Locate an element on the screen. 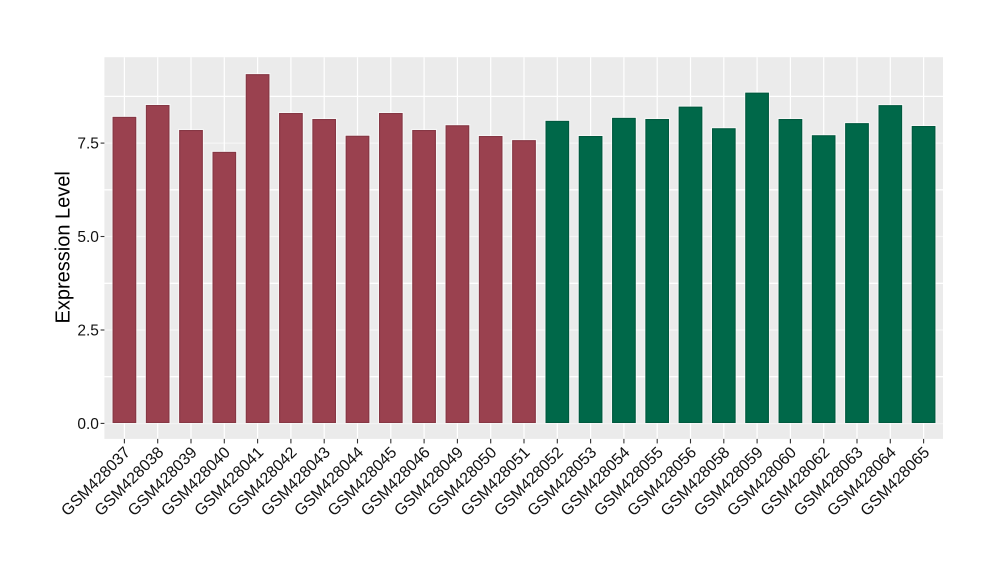 The width and height of the screenshot is (1000, 580). svg-text: 5.0 is located at coordinates (88, 237).